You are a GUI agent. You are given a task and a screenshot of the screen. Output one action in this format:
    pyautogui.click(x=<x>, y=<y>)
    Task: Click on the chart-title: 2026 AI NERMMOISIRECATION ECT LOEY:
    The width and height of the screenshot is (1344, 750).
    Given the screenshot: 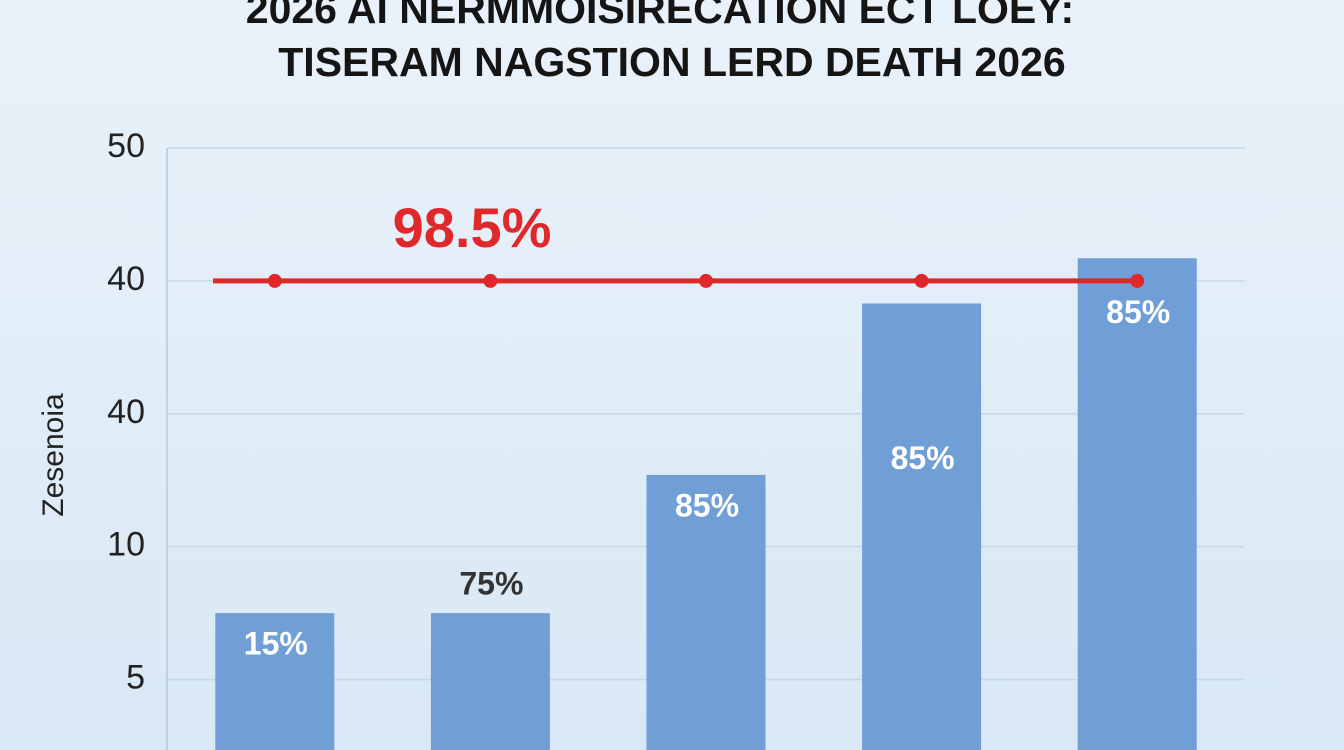 What is the action you would take?
    pyautogui.click(x=660, y=16)
    